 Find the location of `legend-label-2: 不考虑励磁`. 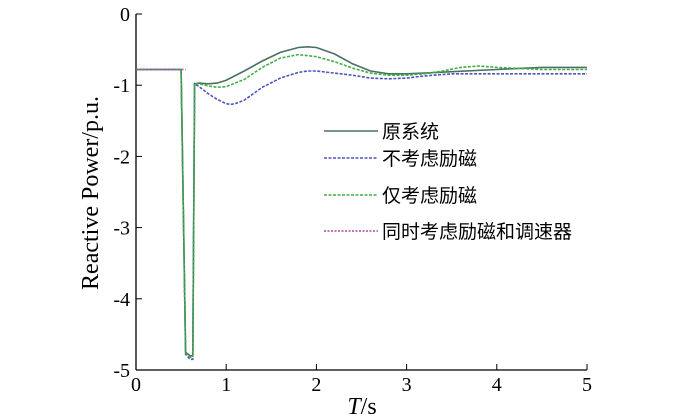

legend-label-2: 不考虑励磁 is located at coordinates (429, 159).